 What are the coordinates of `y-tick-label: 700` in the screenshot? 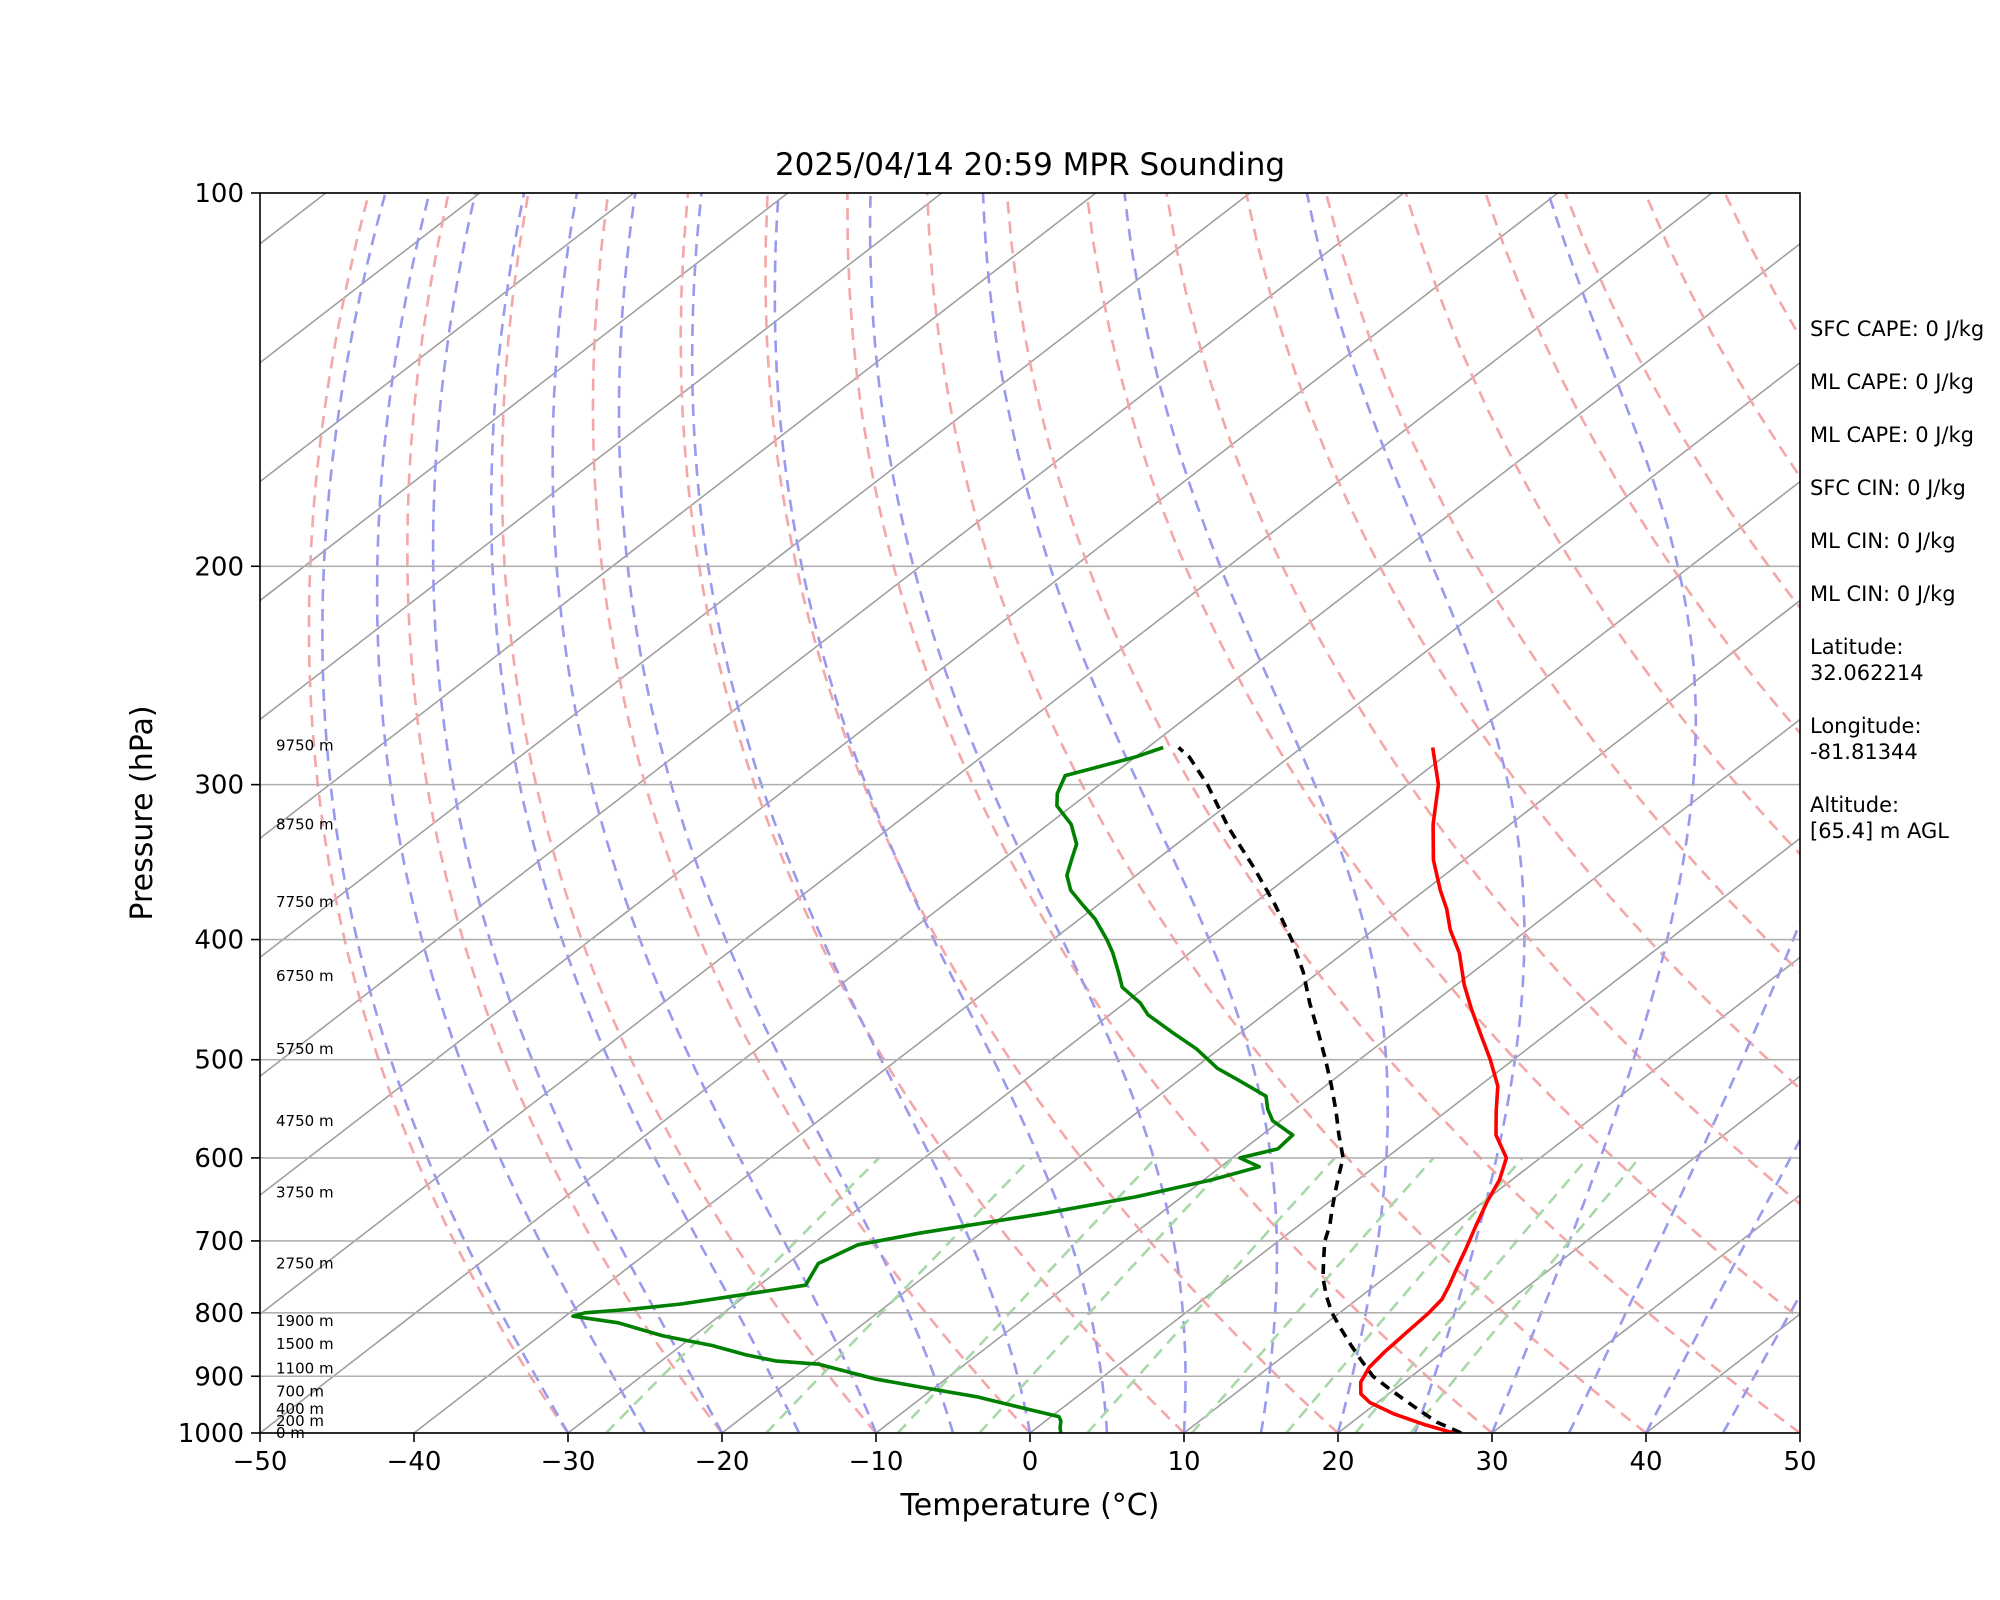 It's located at (219, 1242).